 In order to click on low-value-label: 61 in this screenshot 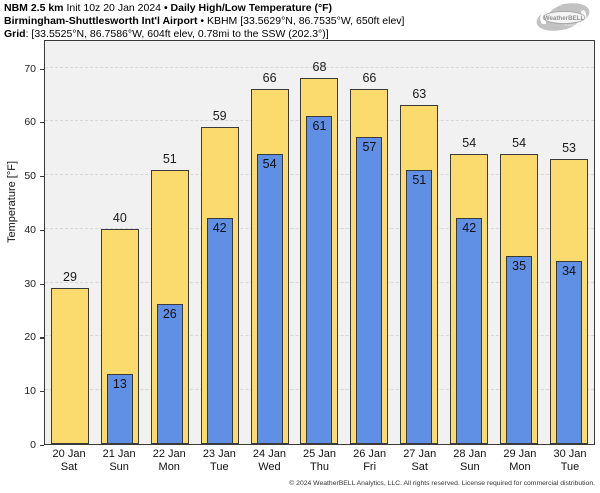, I will do `click(319, 125)`.